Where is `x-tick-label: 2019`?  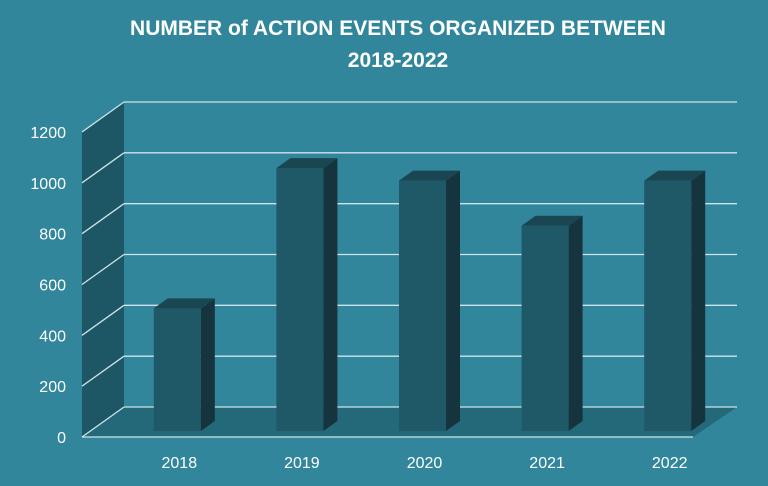
x-tick-label: 2019 is located at coordinates (302, 463).